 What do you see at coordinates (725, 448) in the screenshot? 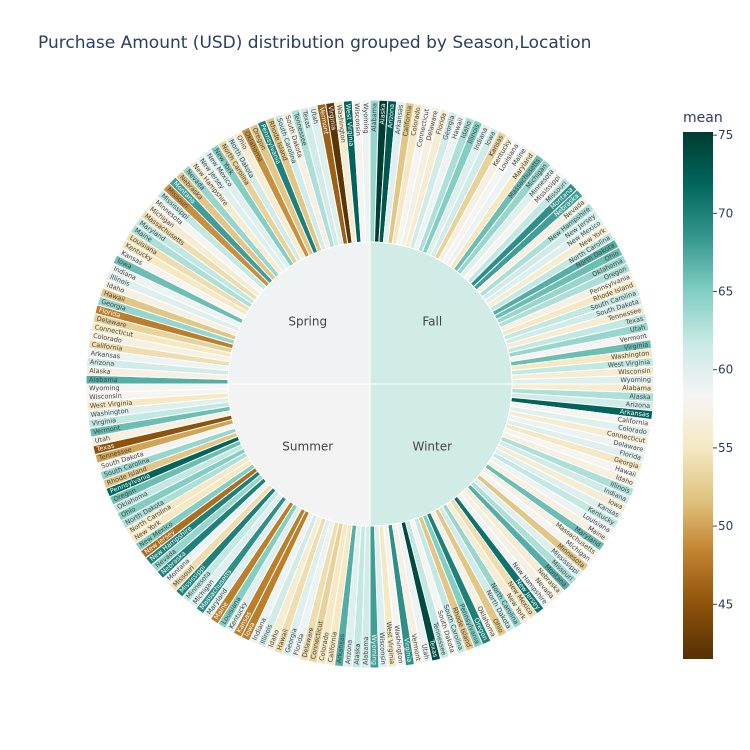
I see `colorbar-tick-label: 55` at bounding box center [725, 448].